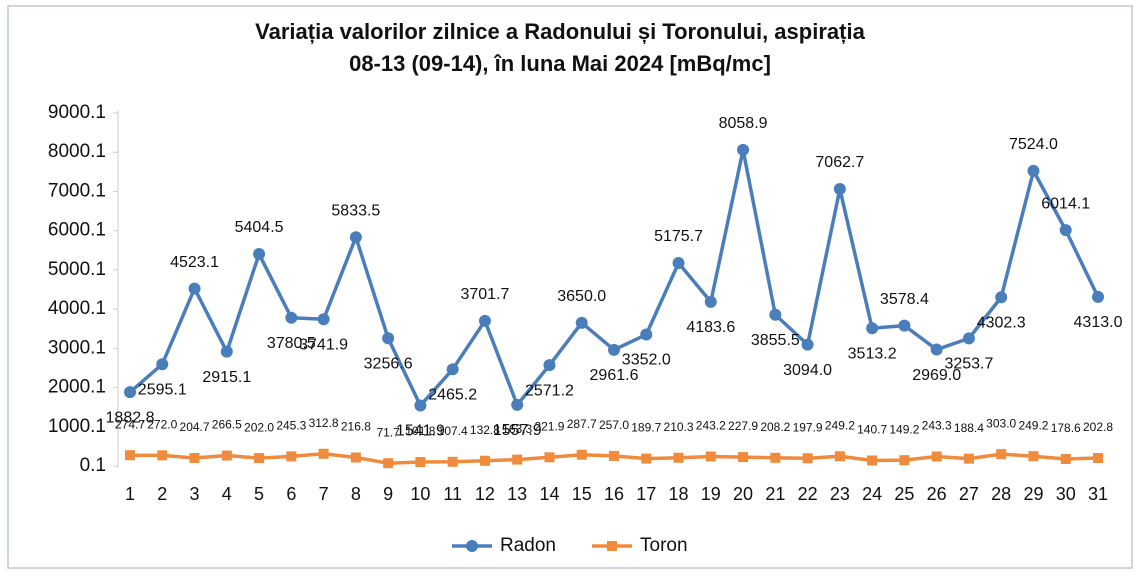 This screenshot has width=1139, height=573. Describe the element at coordinates (1001, 322) in the screenshot. I see `data-label: 4302.3` at that location.